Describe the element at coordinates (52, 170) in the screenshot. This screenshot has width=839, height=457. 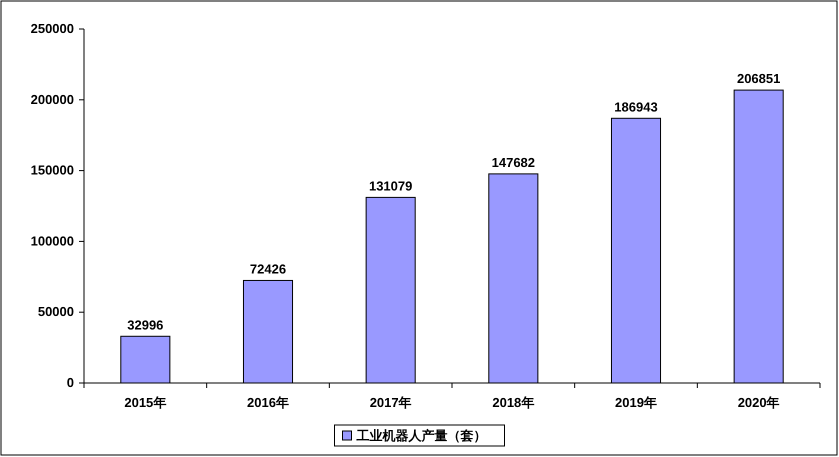
I see `y-tick-label: 150000` at that location.